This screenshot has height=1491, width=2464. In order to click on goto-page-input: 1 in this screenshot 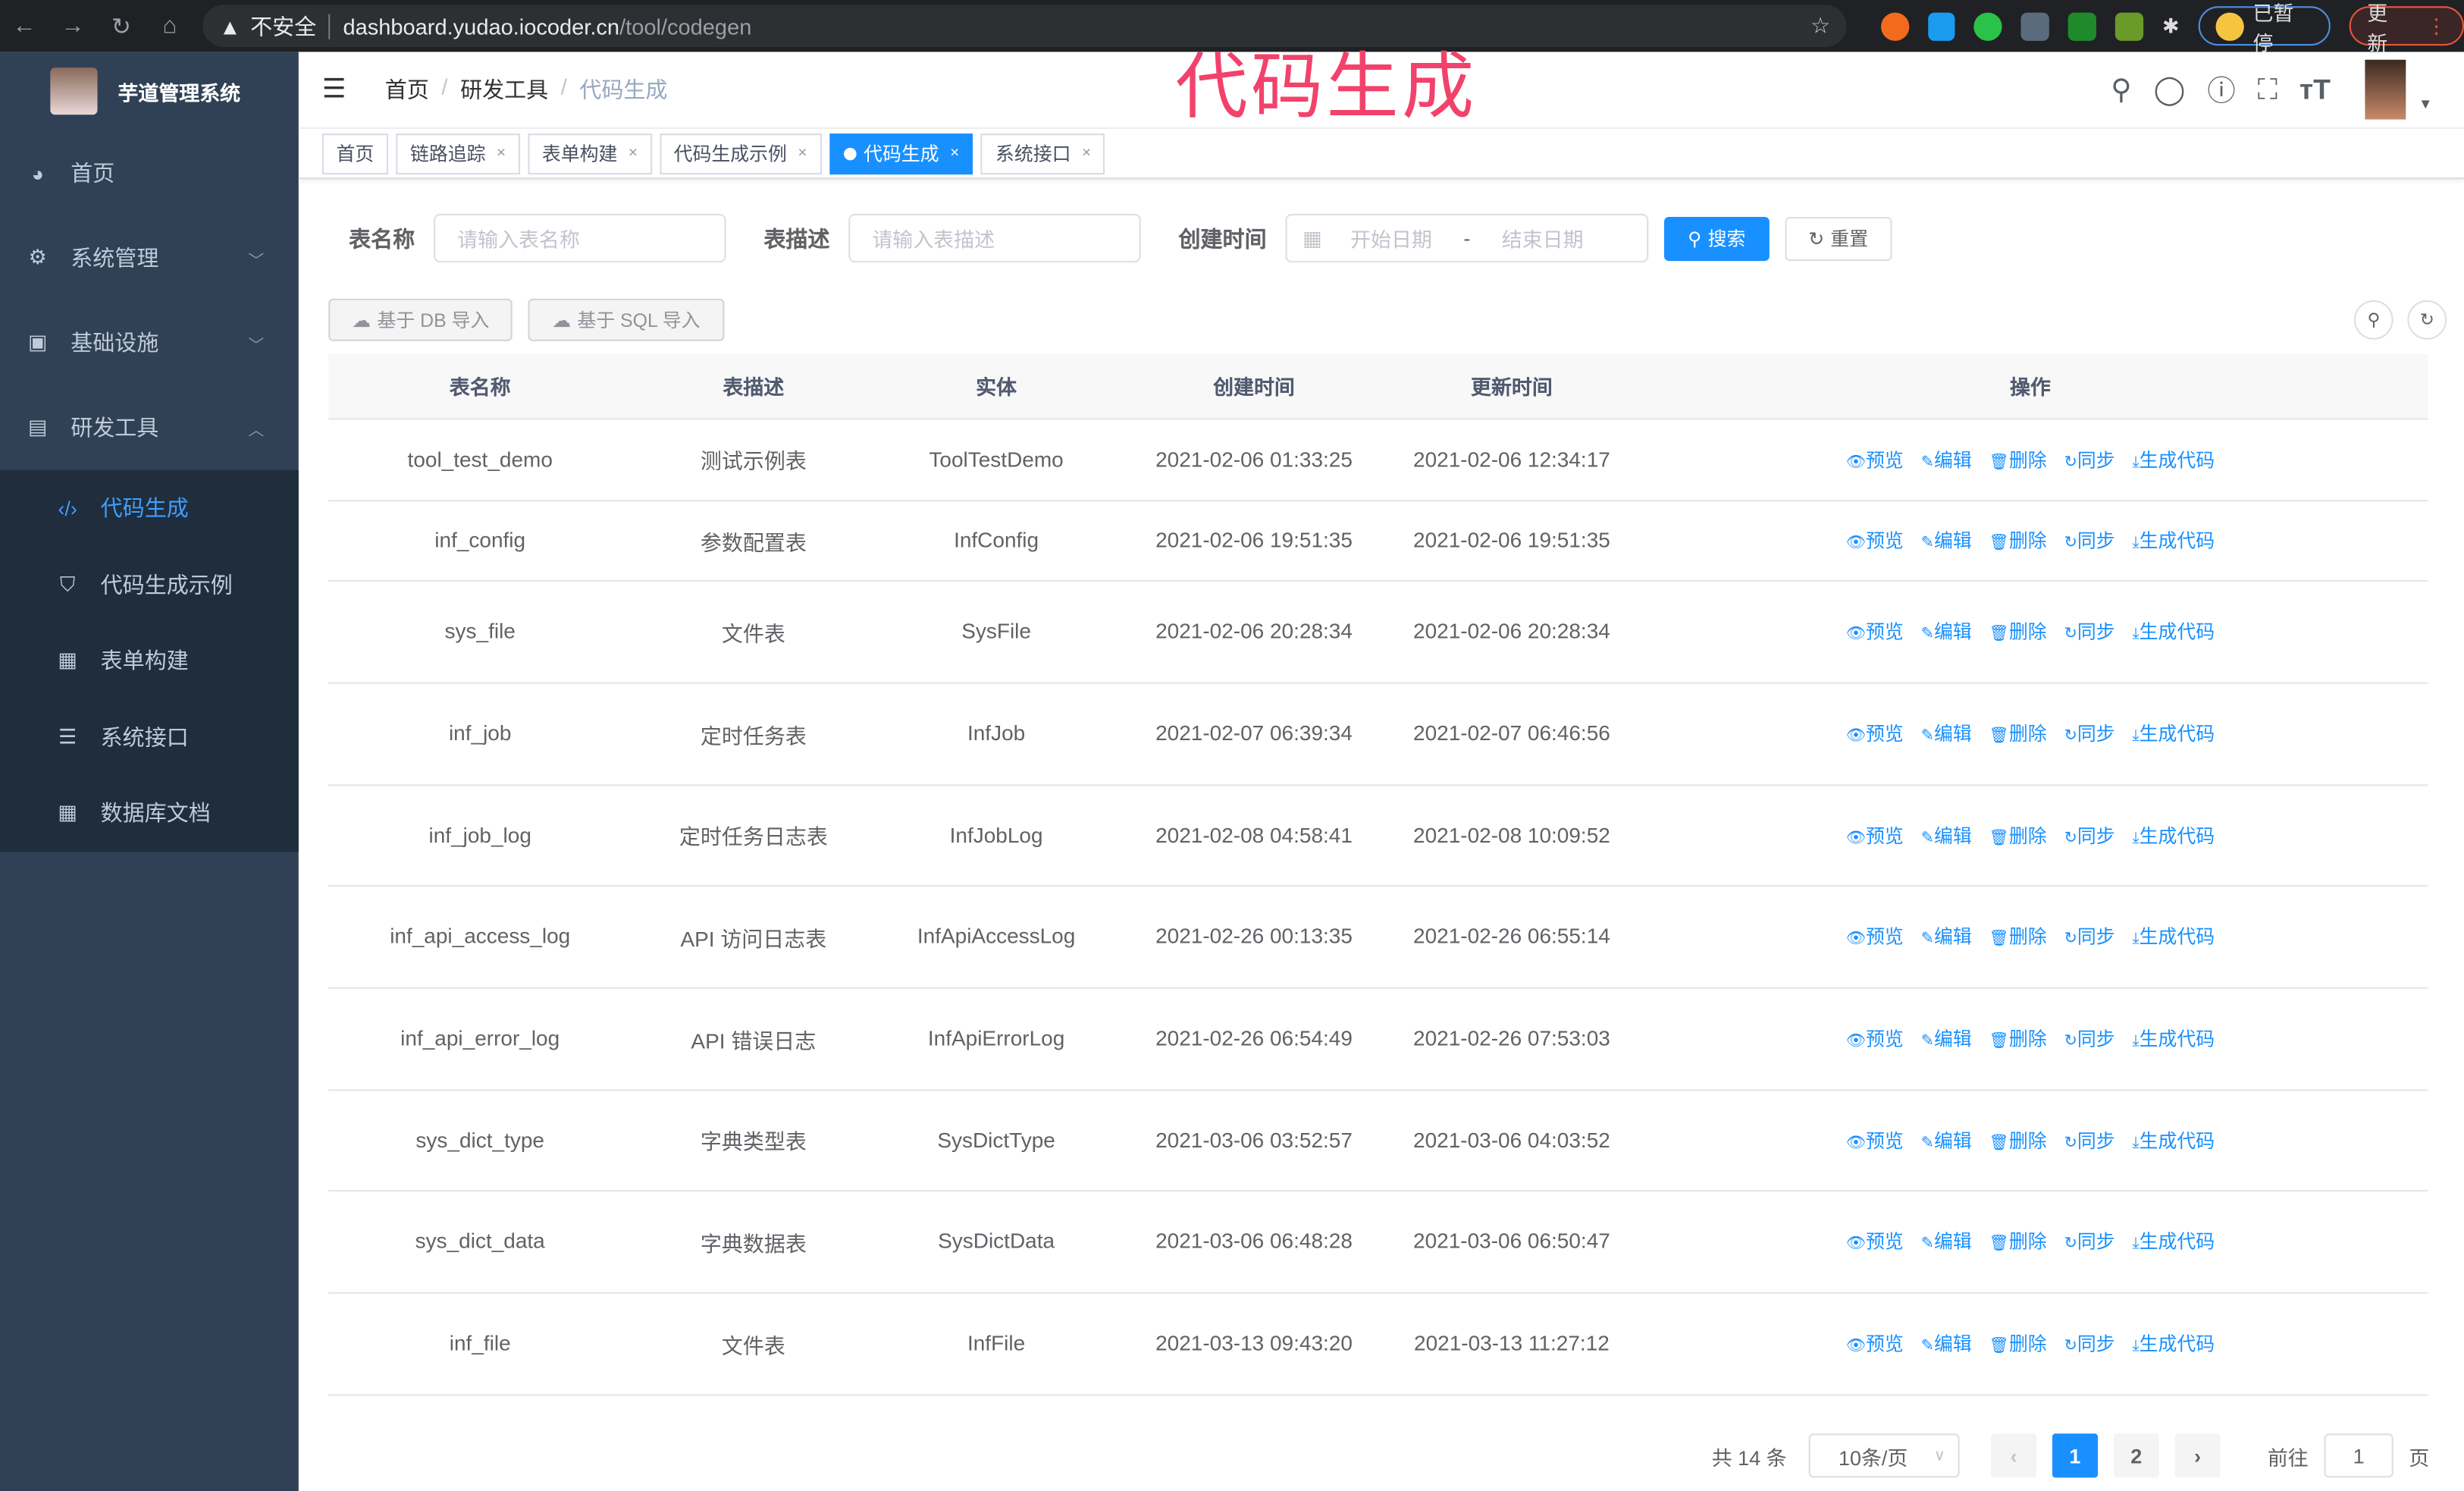, I will do `click(2358, 1455)`.